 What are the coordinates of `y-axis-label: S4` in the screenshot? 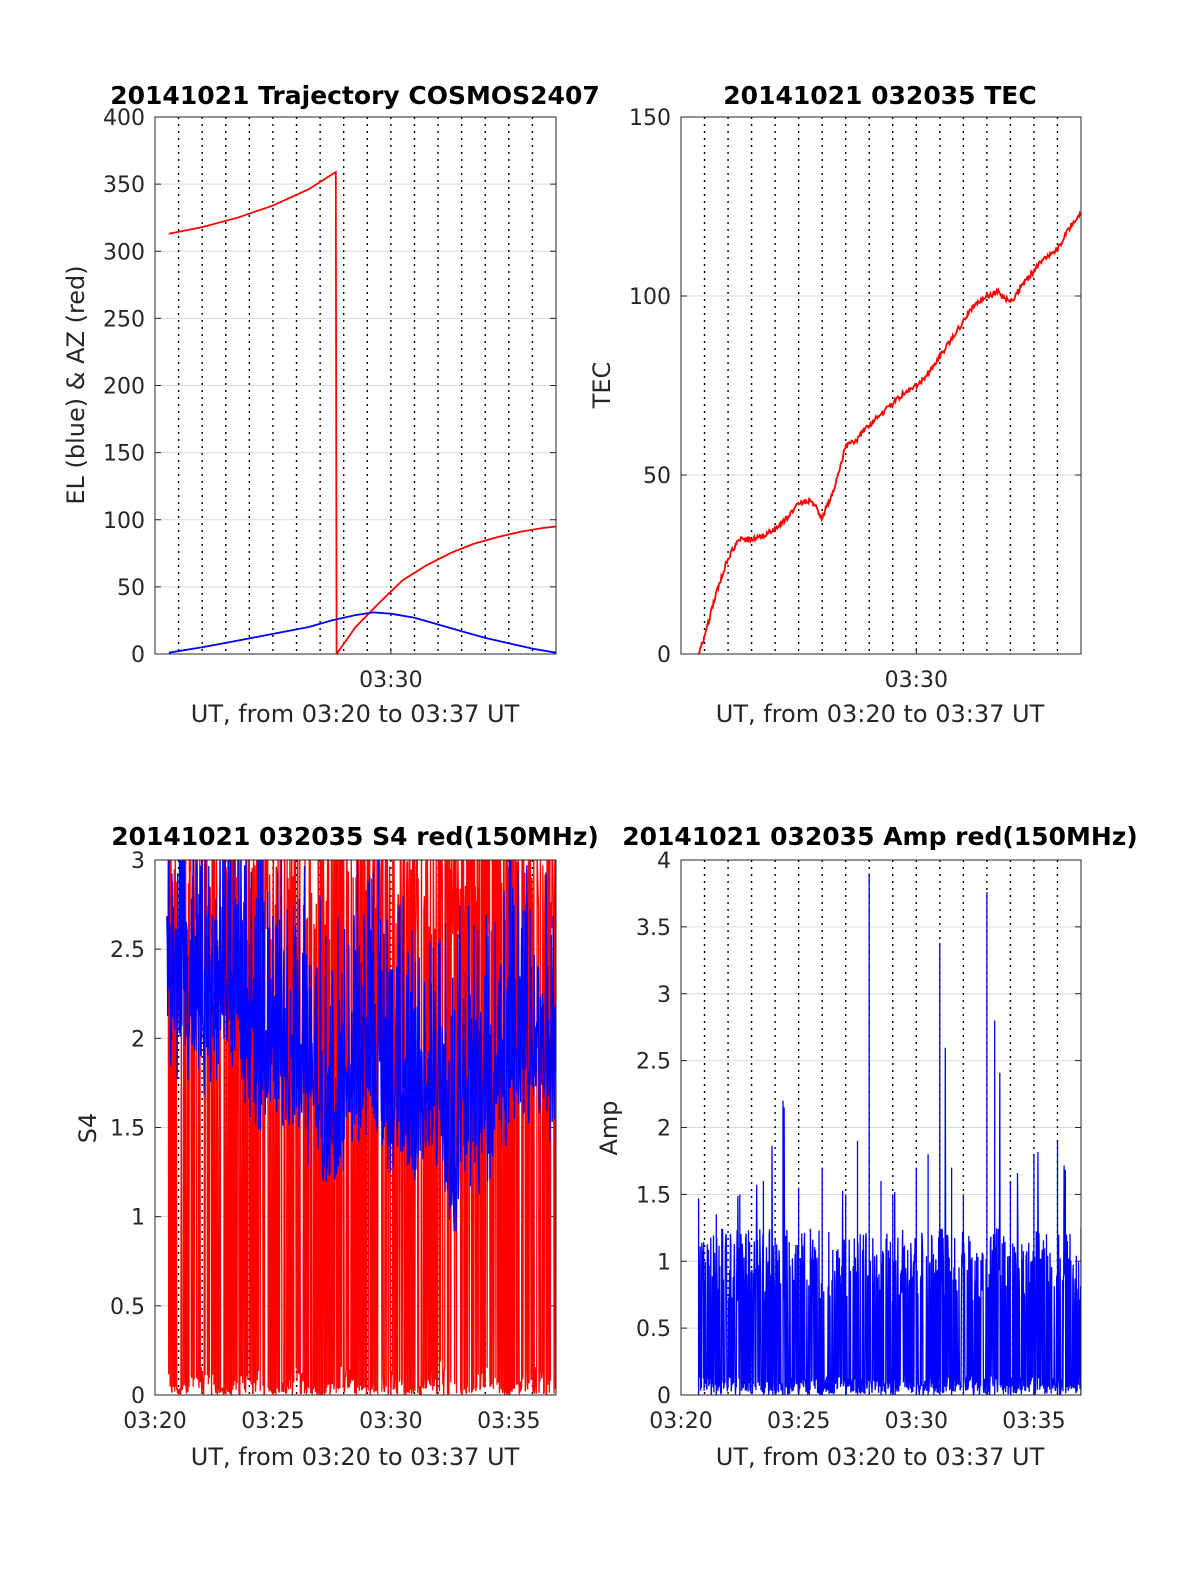 It's located at (88, 1128).